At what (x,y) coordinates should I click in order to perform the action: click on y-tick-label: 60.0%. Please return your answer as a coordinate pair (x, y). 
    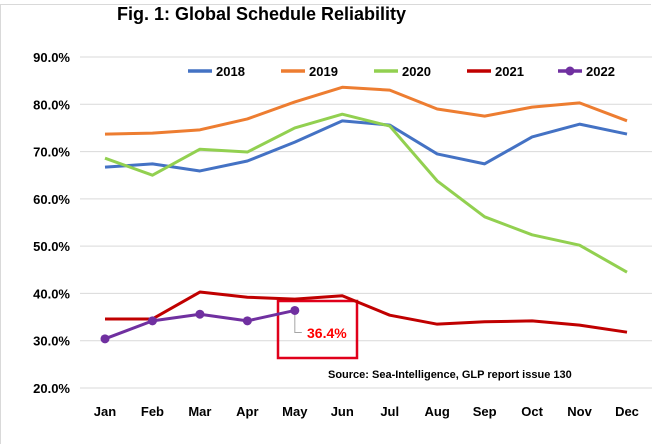
    Looking at the image, I should click on (51, 199).